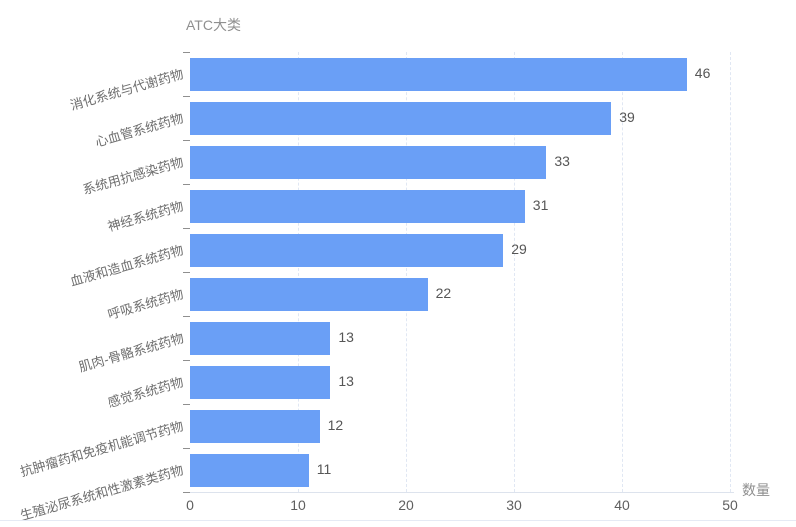  What do you see at coordinates (461, 492) in the screenshot?
I see `x-axis-line` at bounding box center [461, 492].